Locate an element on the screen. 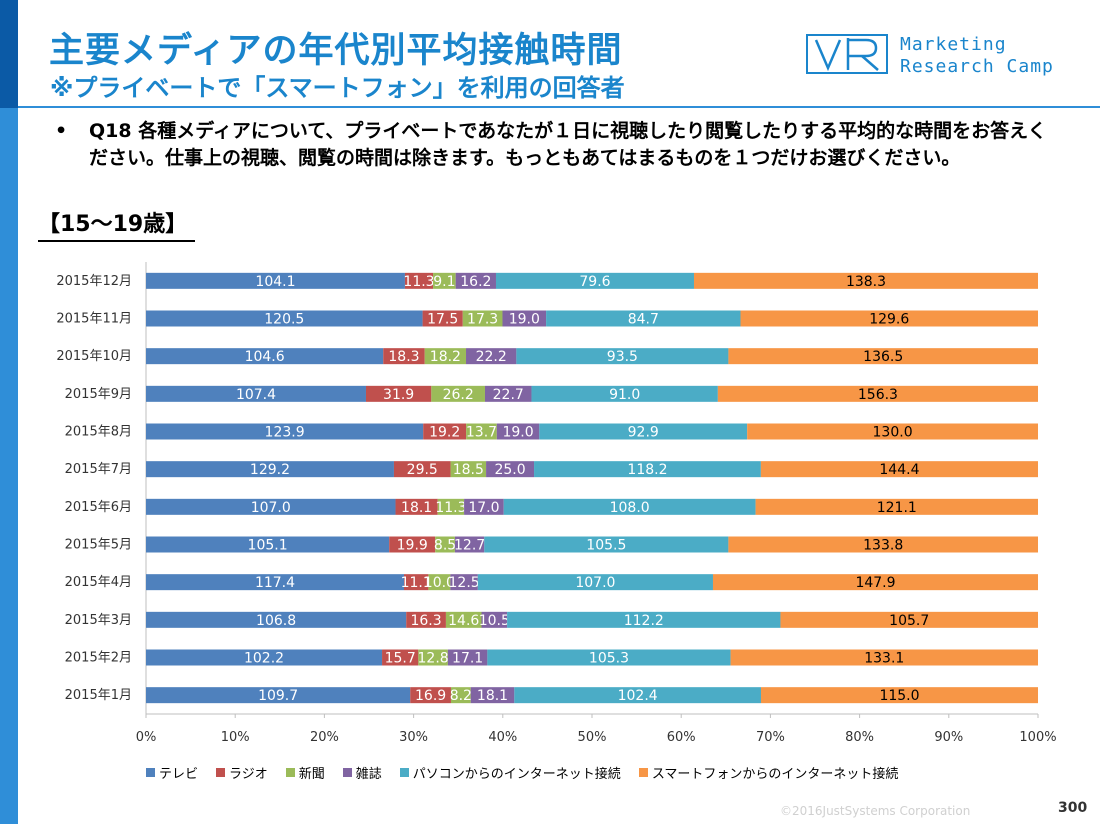 The width and height of the screenshot is (1100, 824). data-label: 8.2 is located at coordinates (461, 696).